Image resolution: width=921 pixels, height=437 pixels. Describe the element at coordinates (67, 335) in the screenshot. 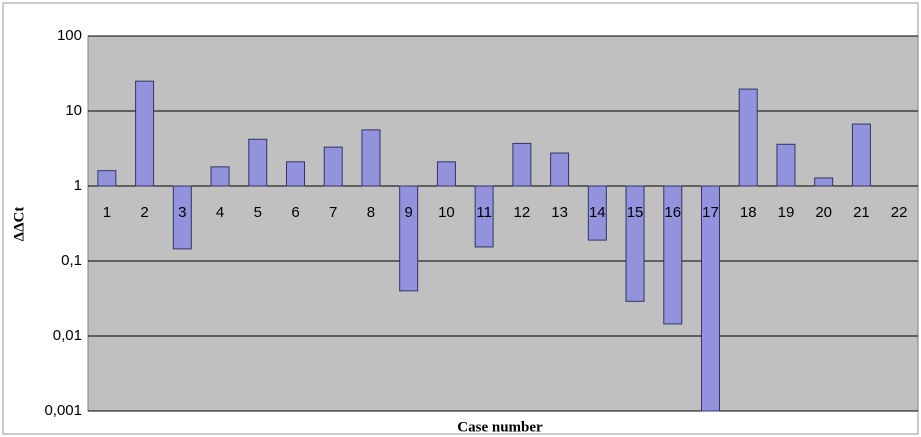

I see `y-tick-label: 0,01` at that location.